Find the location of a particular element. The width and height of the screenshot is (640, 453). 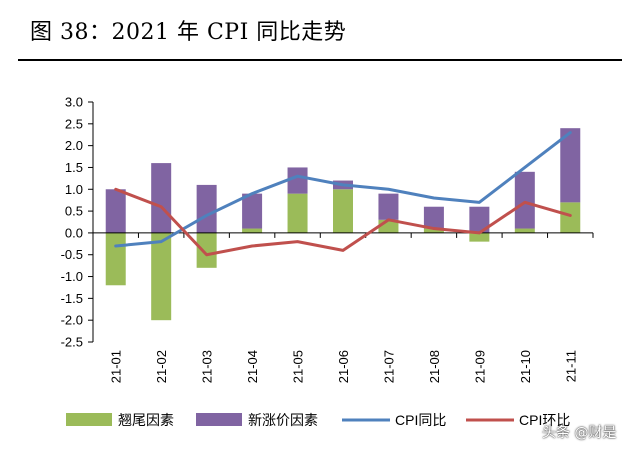

chart-title: 图 38：2021 年 CPI 同比走势 is located at coordinates (188, 32).